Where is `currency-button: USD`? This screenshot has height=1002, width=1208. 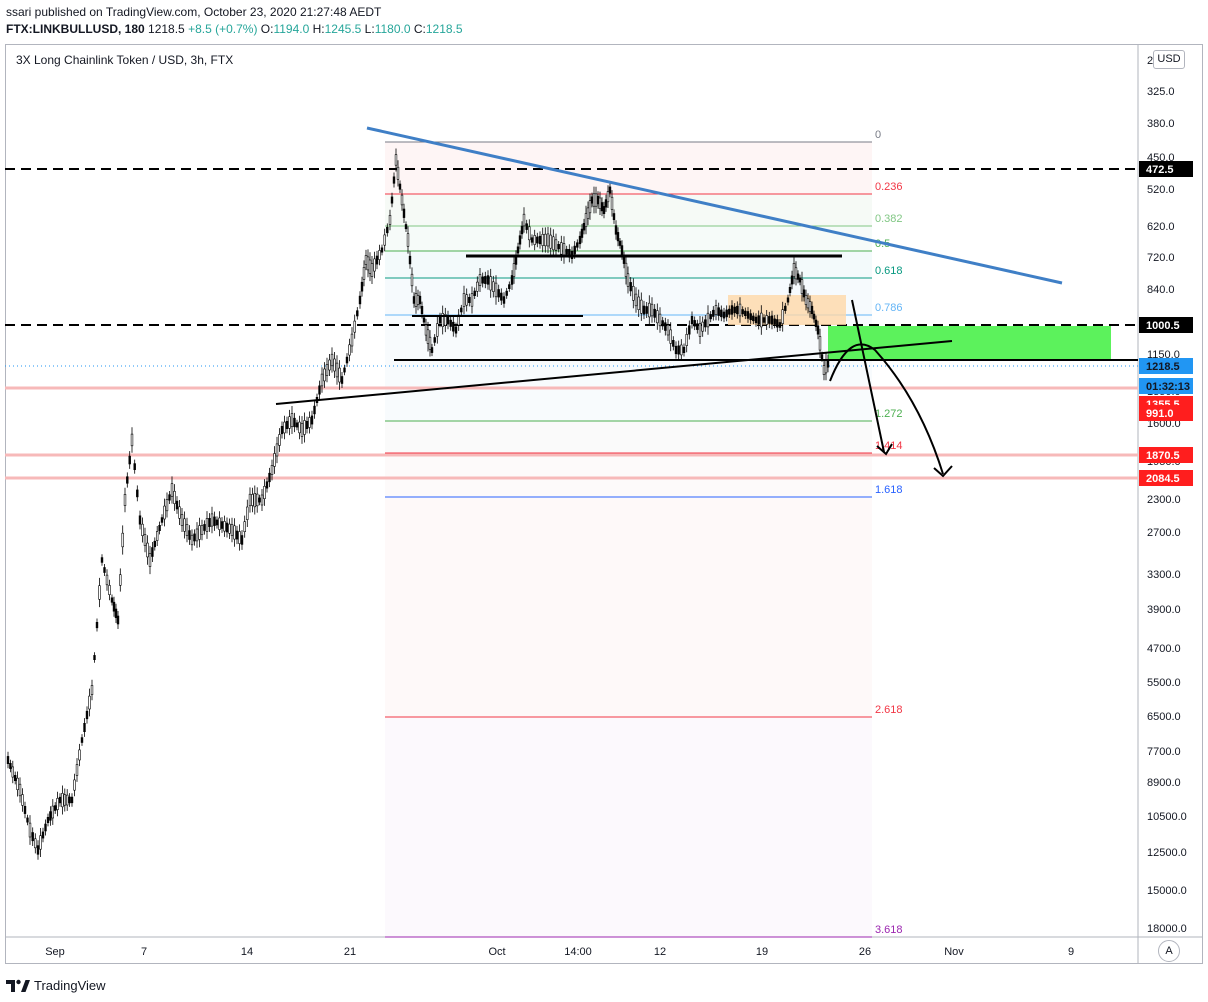 currency-button: USD is located at coordinates (1169, 59).